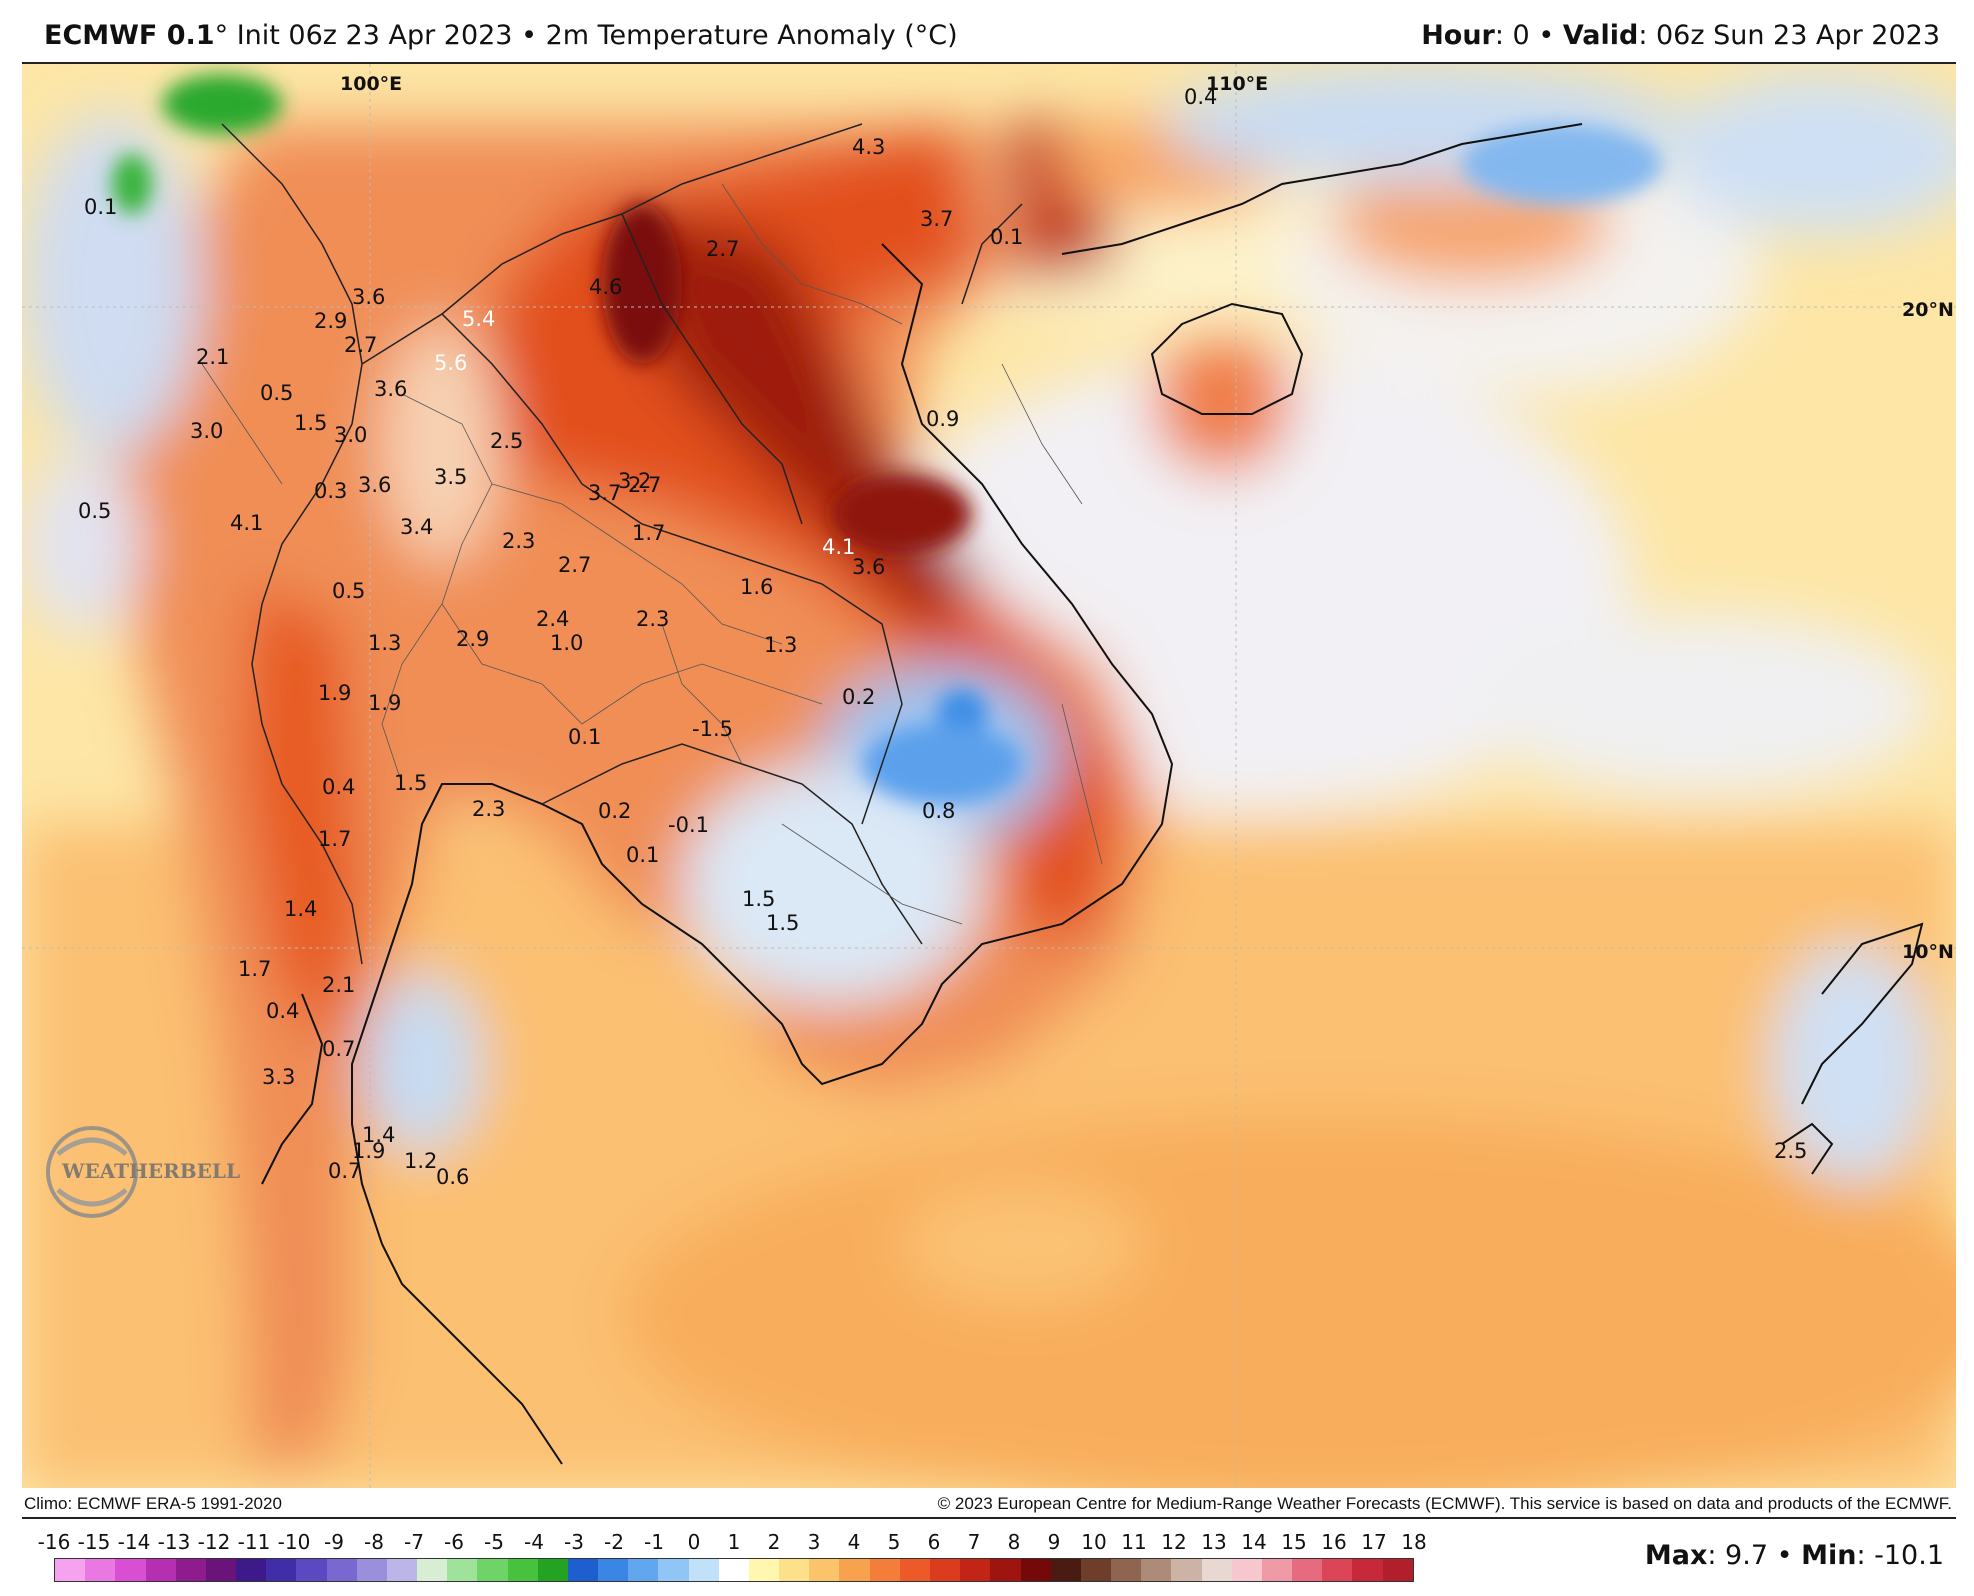 The height and width of the screenshot is (1596, 1974). What do you see at coordinates (1134, 1542) in the screenshot?
I see `colorbar-tick-label: 11` at bounding box center [1134, 1542].